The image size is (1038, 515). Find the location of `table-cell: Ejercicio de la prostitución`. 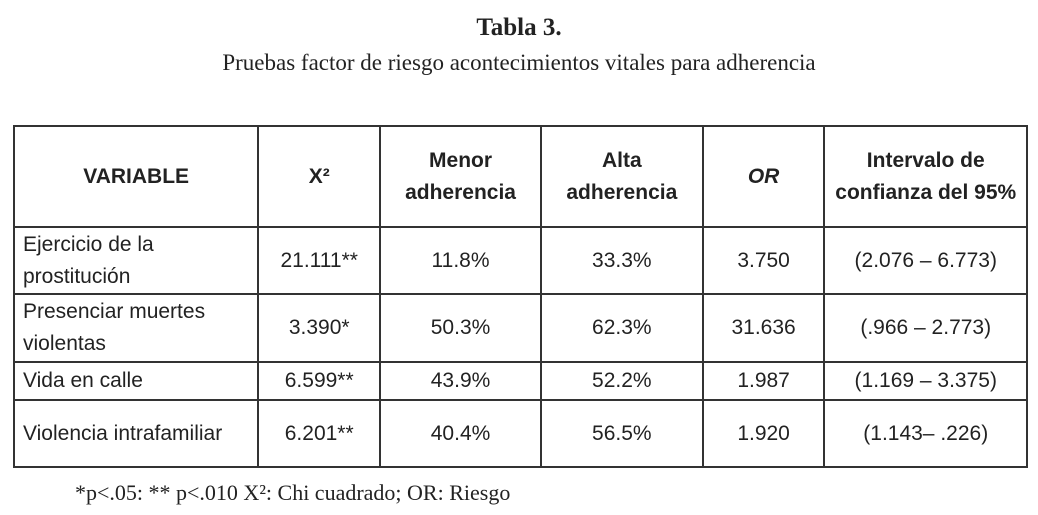

table-cell: Ejercicio de la prostitución is located at coordinates (136, 260).